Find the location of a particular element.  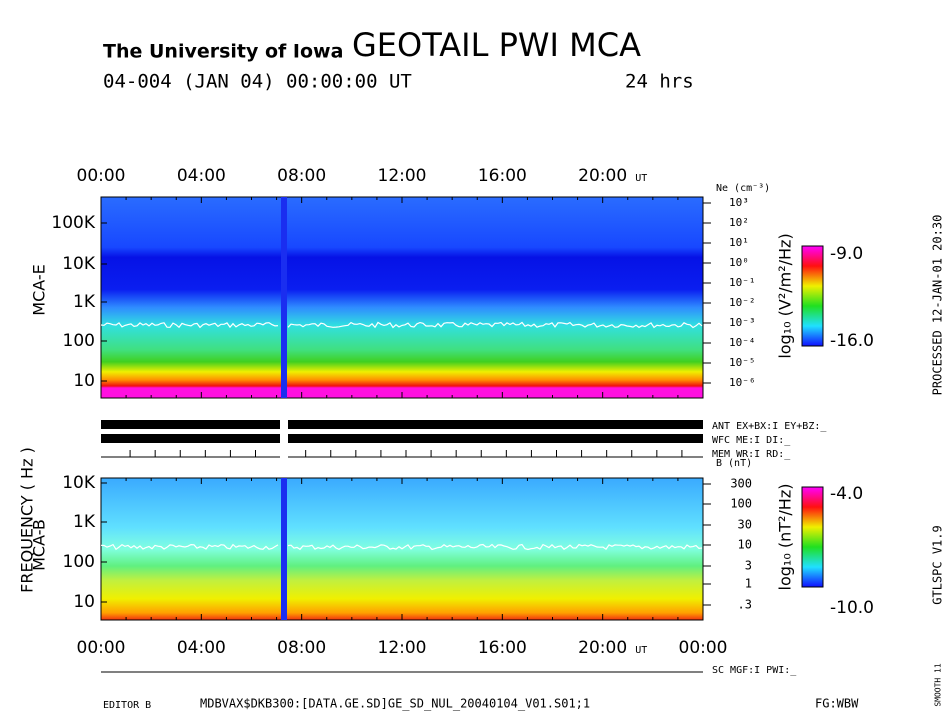

smooth: SMOOTH 11 is located at coordinates (938, 685).